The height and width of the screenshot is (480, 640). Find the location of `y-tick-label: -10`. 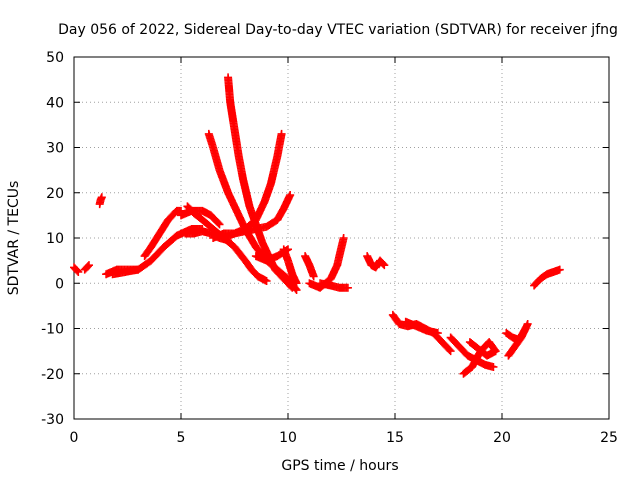

y-tick-label: -10 is located at coordinates (52, 330).